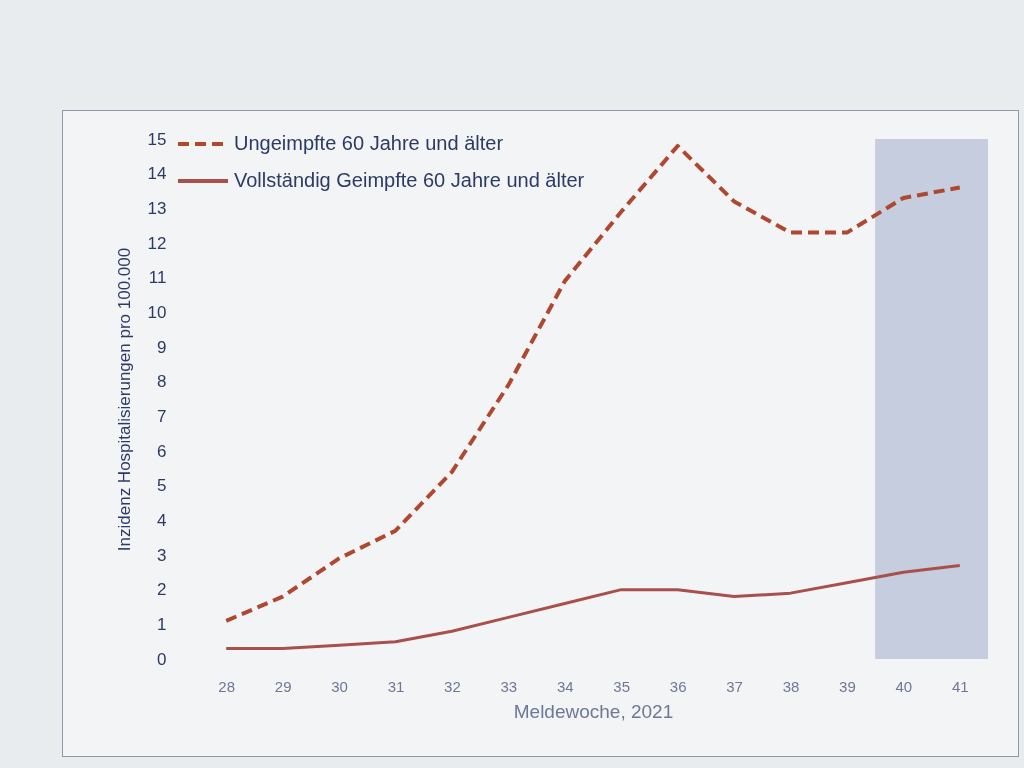 This screenshot has width=1024, height=768. Describe the element at coordinates (452, 686) in the screenshot. I see `x-tick-label: 32` at that location.